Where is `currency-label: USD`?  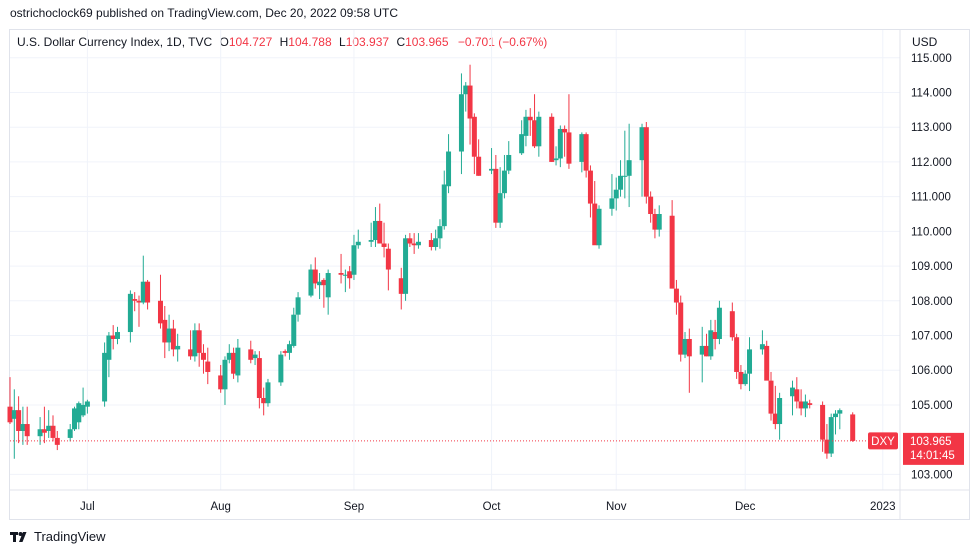 currency-label: USD is located at coordinates (925, 42).